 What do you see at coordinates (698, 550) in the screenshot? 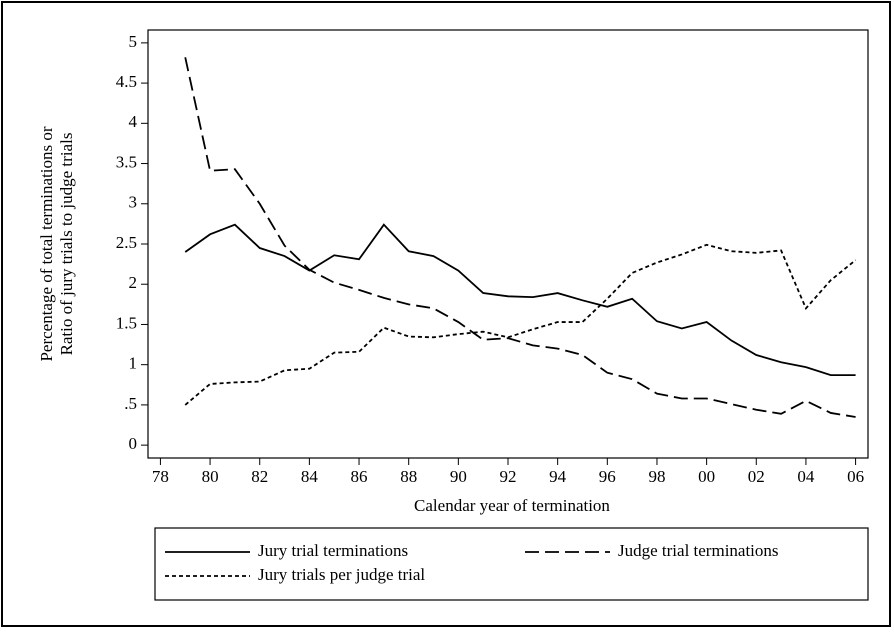
I see `legend-label: Judge trial terminations` at bounding box center [698, 550].